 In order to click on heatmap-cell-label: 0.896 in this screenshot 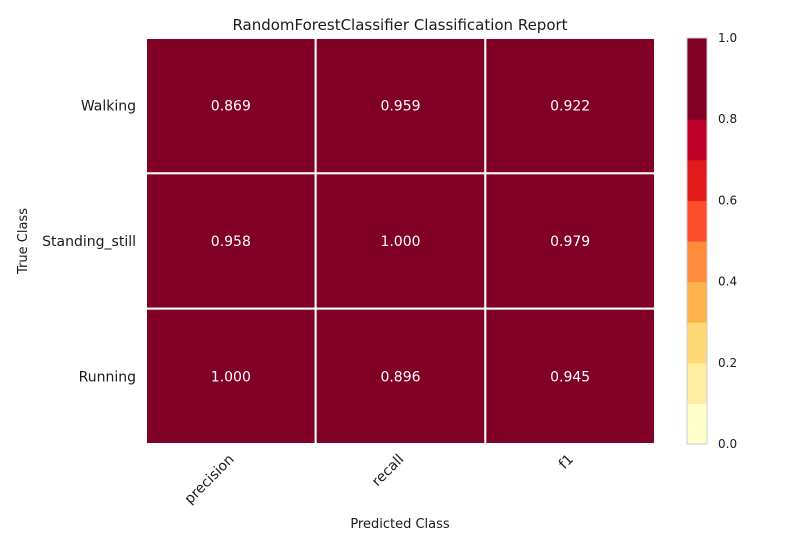, I will do `click(400, 377)`.